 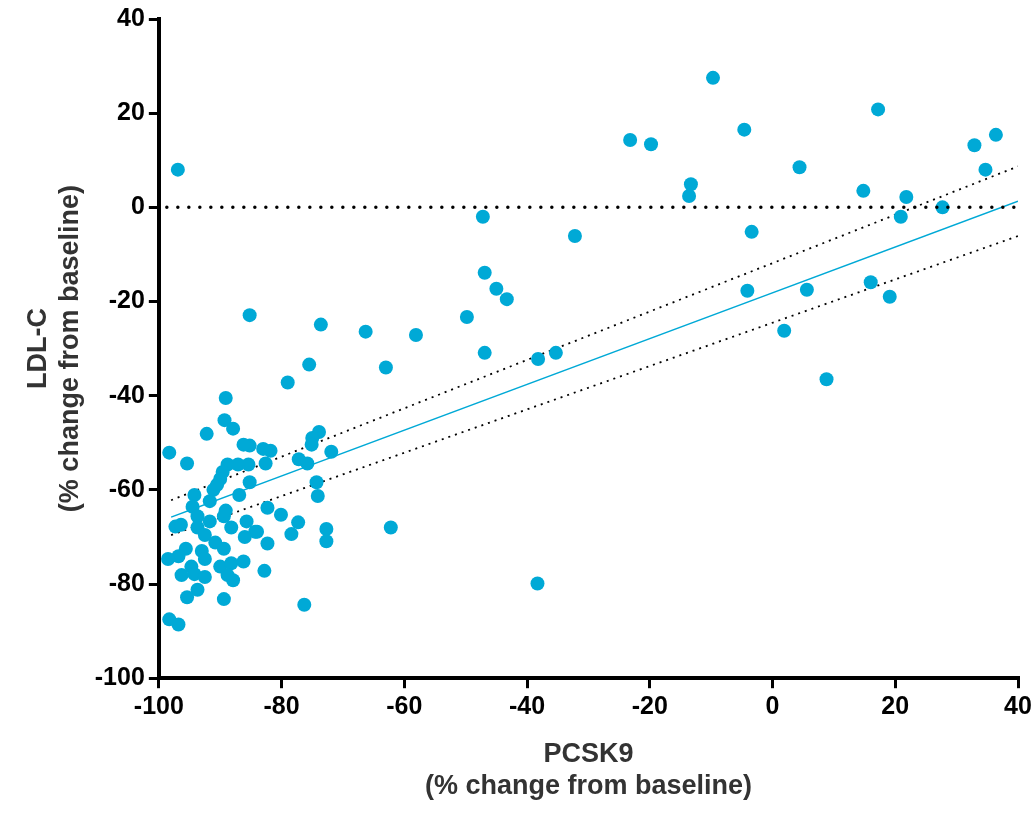 I want to click on x-tick-label: -80, so click(x=281, y=705).